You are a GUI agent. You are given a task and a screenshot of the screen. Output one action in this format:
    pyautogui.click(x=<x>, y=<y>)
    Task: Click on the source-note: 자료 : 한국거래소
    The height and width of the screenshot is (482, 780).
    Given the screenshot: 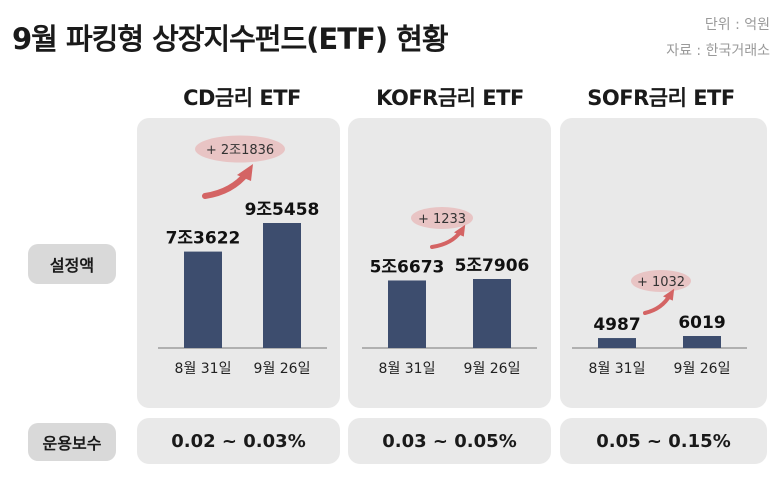 What is the action you would take?
    pyautogui.click(x=718, y=51)
    